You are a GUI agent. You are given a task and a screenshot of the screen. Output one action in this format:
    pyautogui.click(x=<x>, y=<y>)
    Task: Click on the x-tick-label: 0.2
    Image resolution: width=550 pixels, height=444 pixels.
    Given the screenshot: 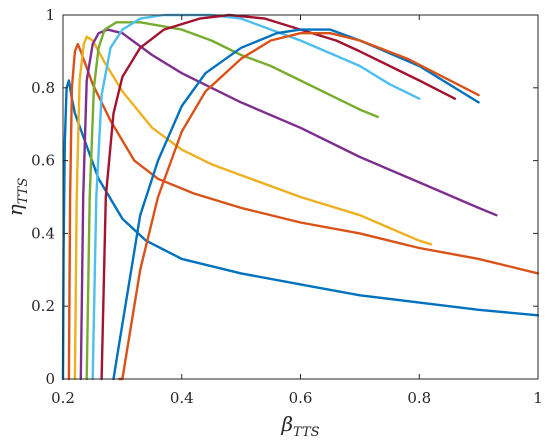 What is the action you would take?
    pyautogui.click(x=63, y=398)
    